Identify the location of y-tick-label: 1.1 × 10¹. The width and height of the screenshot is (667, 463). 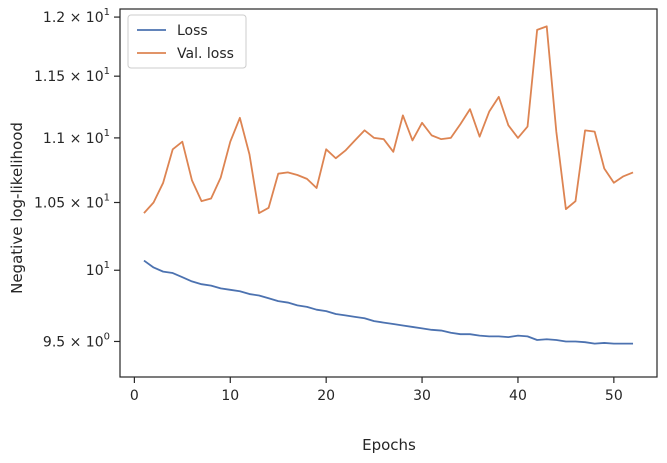
(76, 137).